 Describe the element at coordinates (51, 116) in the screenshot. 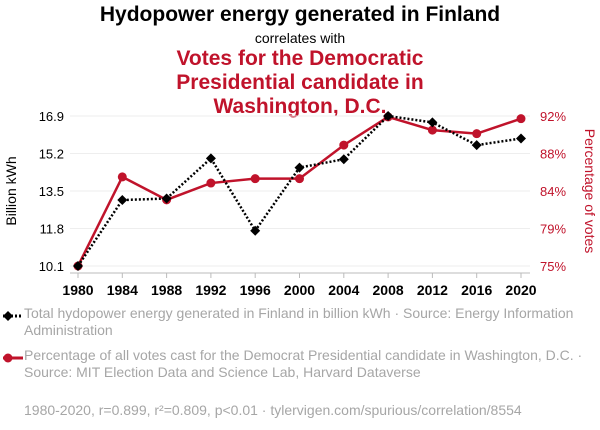

I see `y-tick-left: 16.9` at that location.